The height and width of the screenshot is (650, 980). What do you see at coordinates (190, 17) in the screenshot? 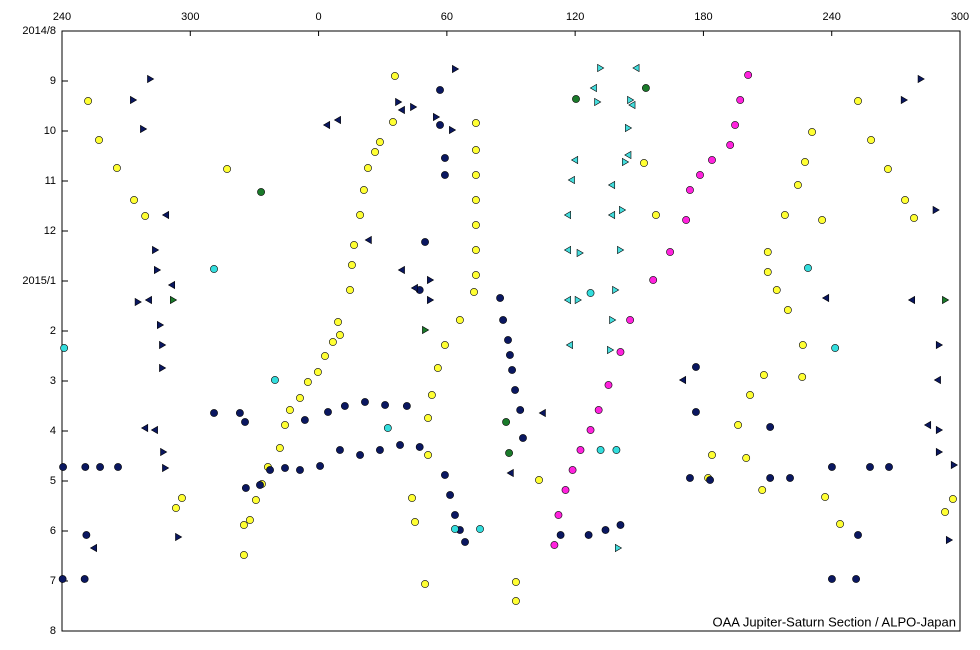
I see `x-tick-label: 300` at bounding box center [190, 17].